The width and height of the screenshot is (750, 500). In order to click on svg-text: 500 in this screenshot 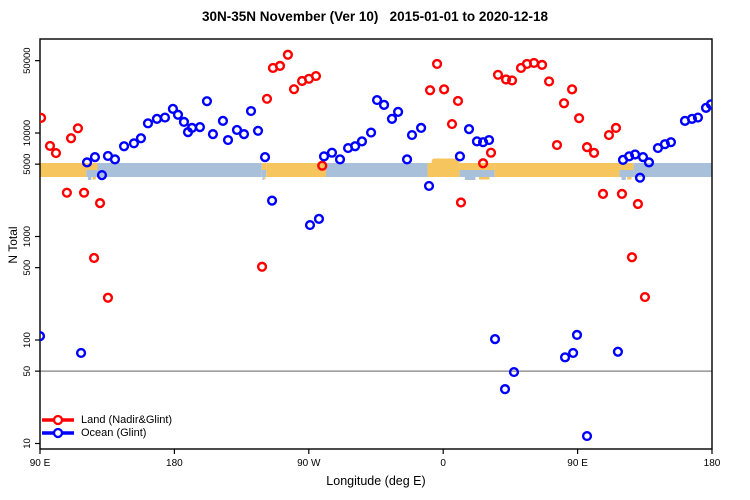, I will do `click(27, 268)`.